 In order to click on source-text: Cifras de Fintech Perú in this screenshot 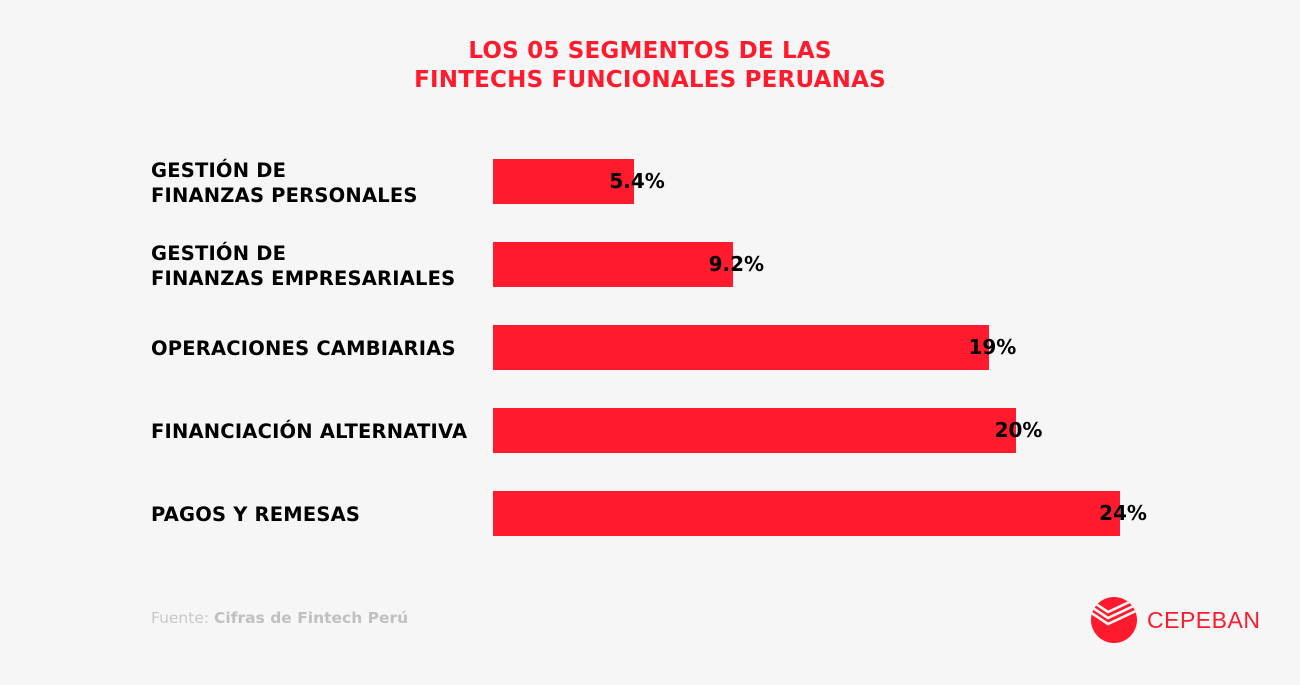, I will do `click(311, 618)`.